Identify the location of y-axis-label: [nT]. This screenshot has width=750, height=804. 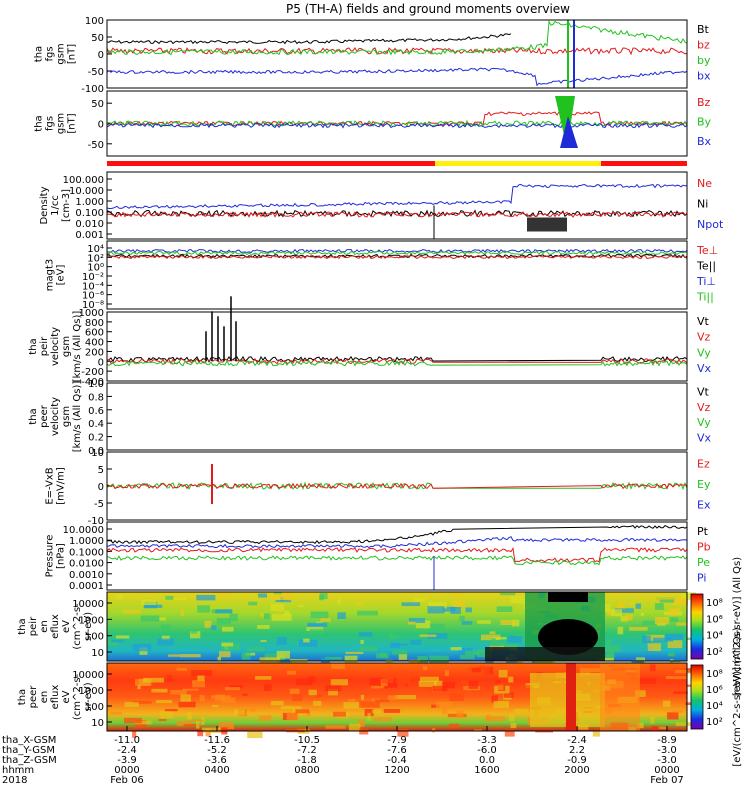
(72, 123).